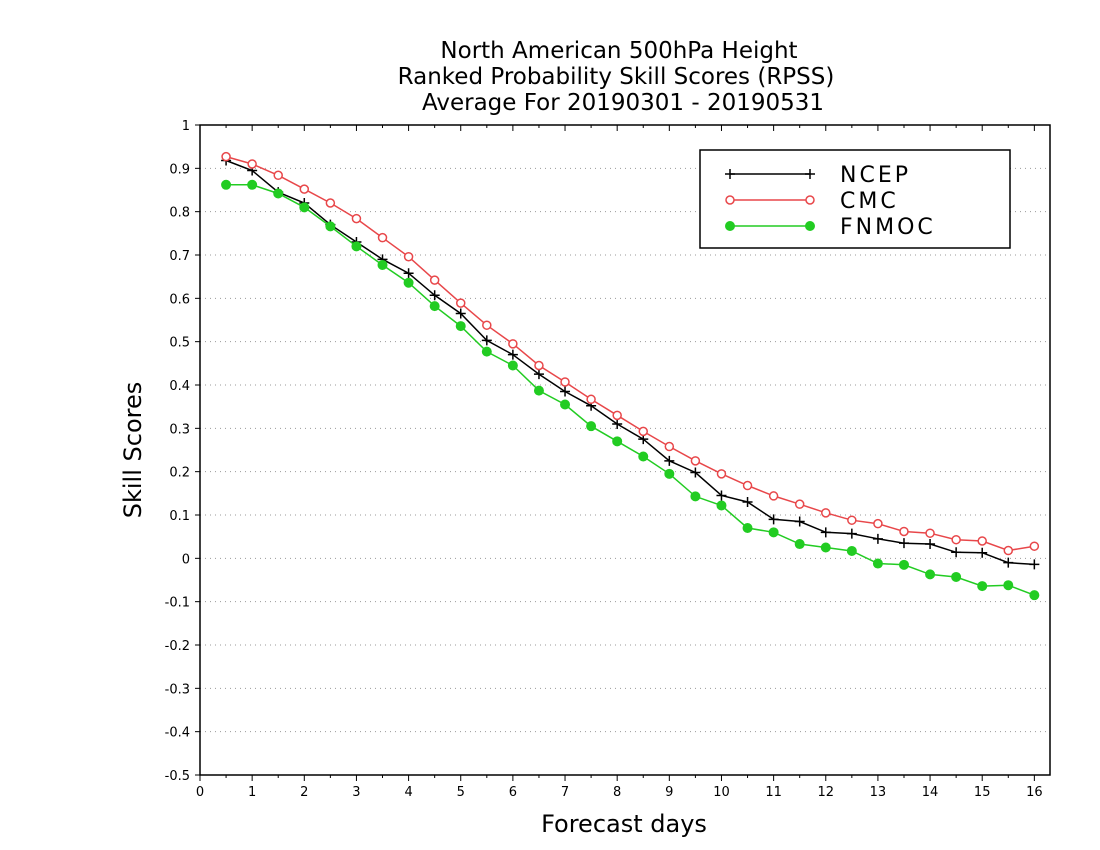  Describe the element at coordinates (177, 689) in the screenshot. I see `y-tick-label: -0.3` at that location.